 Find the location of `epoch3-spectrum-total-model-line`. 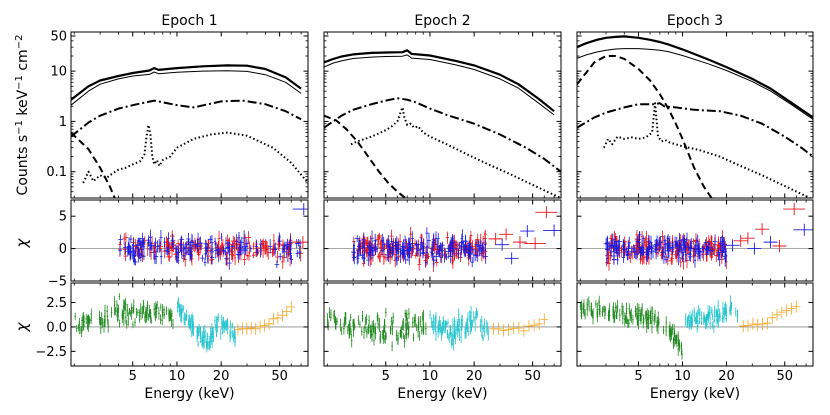

epoch3-spectrum-total-model-line is located at coordinates (695, 84).